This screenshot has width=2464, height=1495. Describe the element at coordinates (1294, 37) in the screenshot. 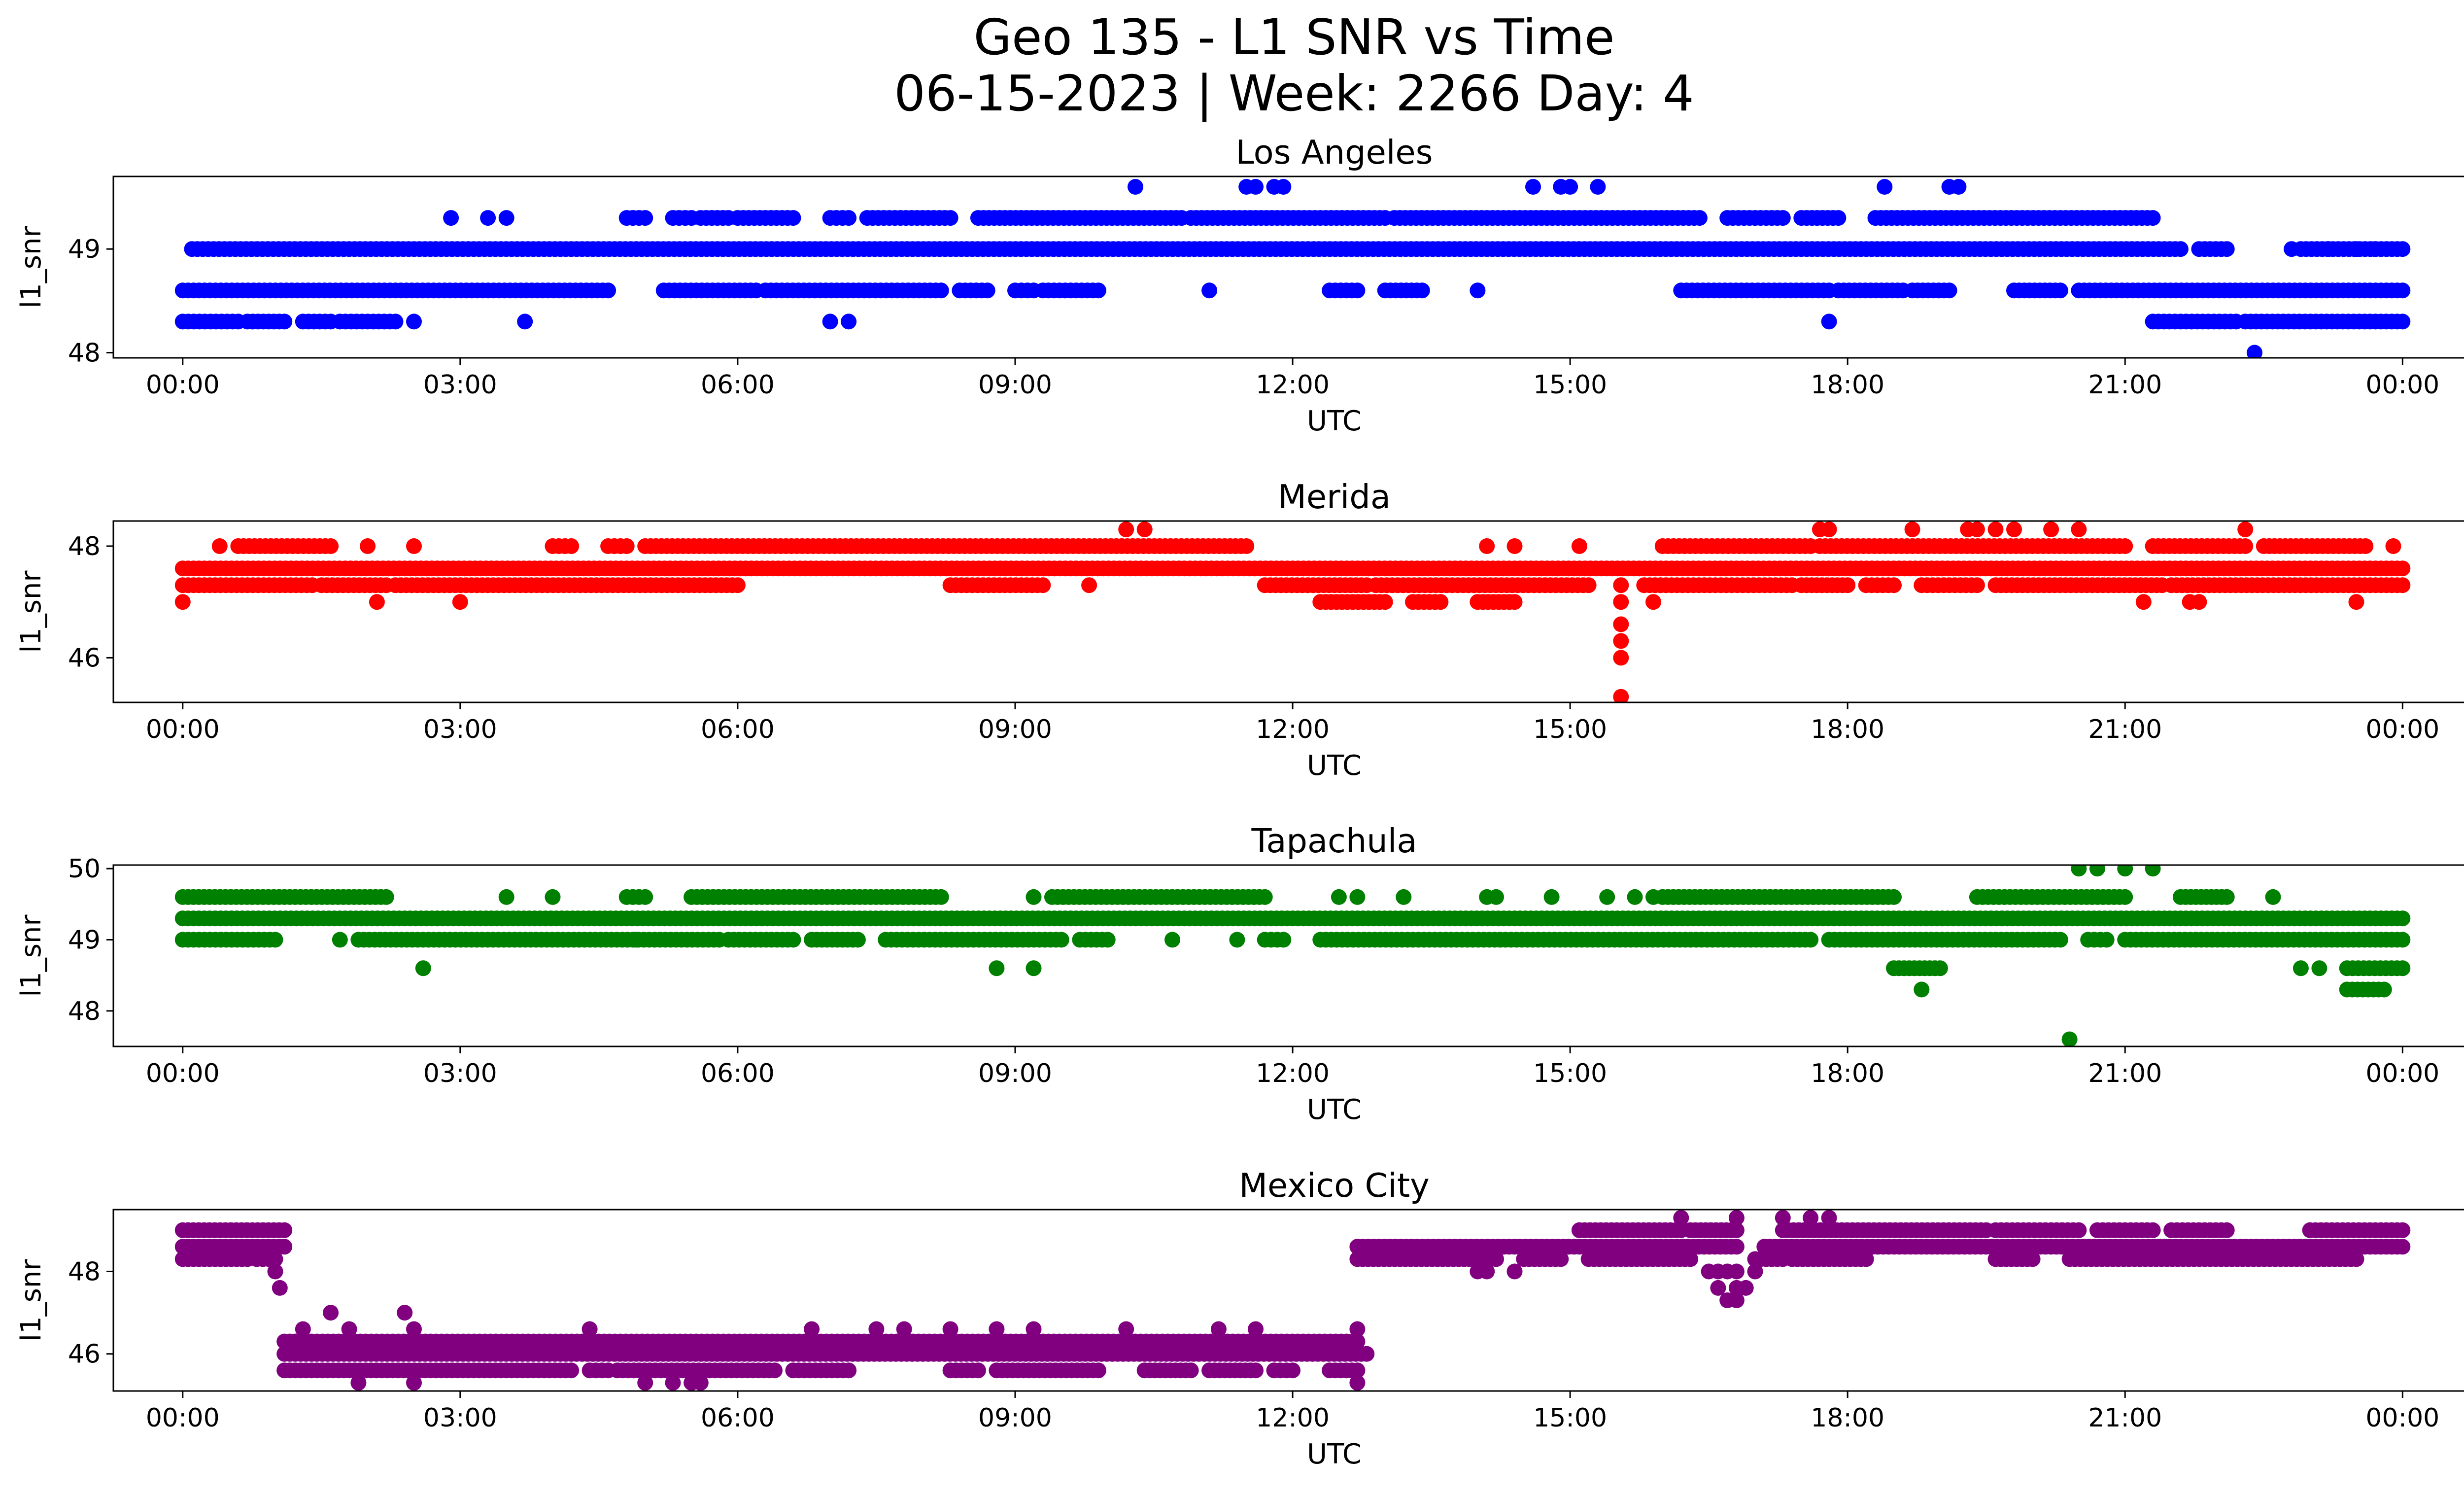

I see `figure-title-line-1: Geo 135 - L1 SNR vs Time` at that location.